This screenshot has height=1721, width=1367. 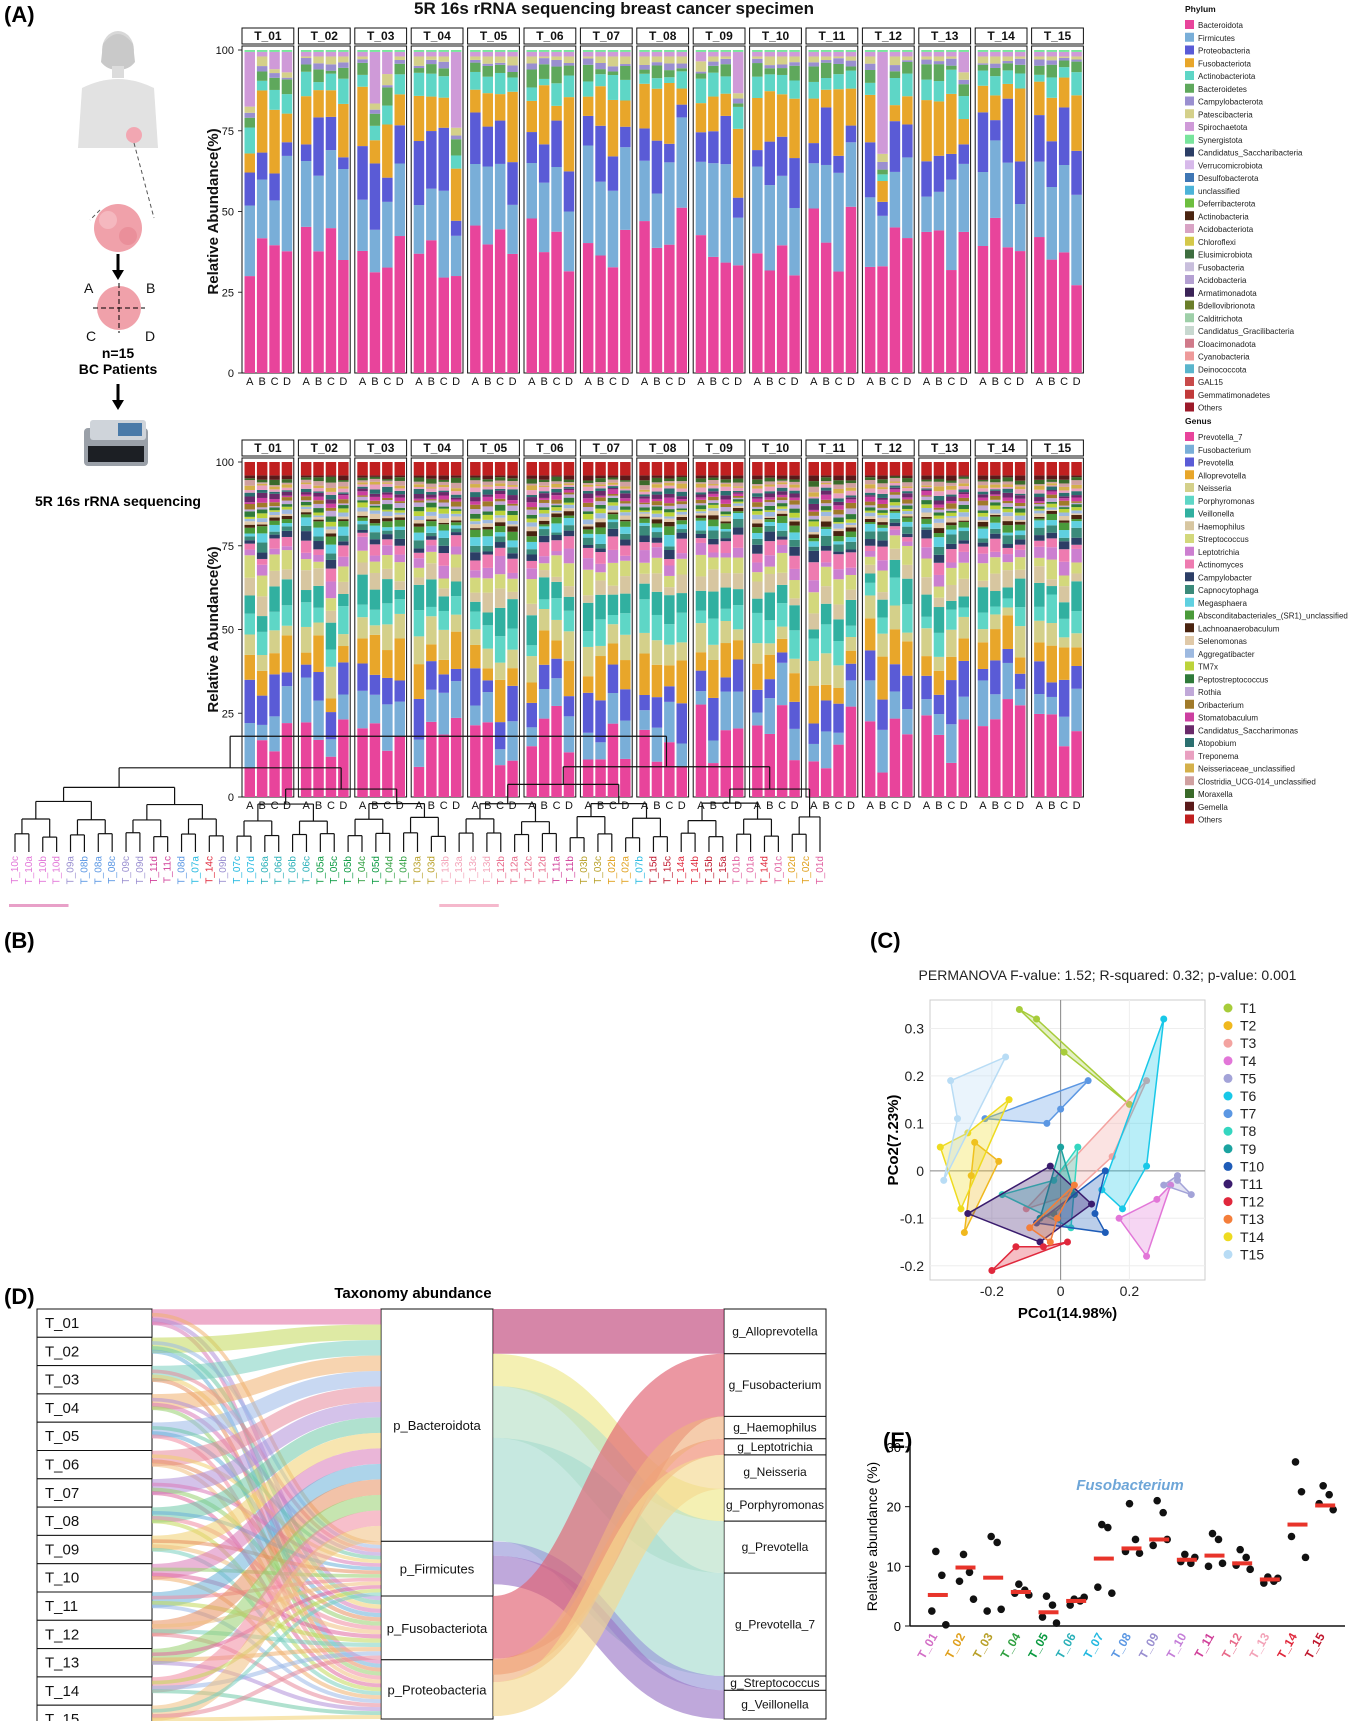 What do you see at coordinates (1225, 577) in the screenshot?
I see `legend-item: Campylobacter` at bounding box center [1225, 577].